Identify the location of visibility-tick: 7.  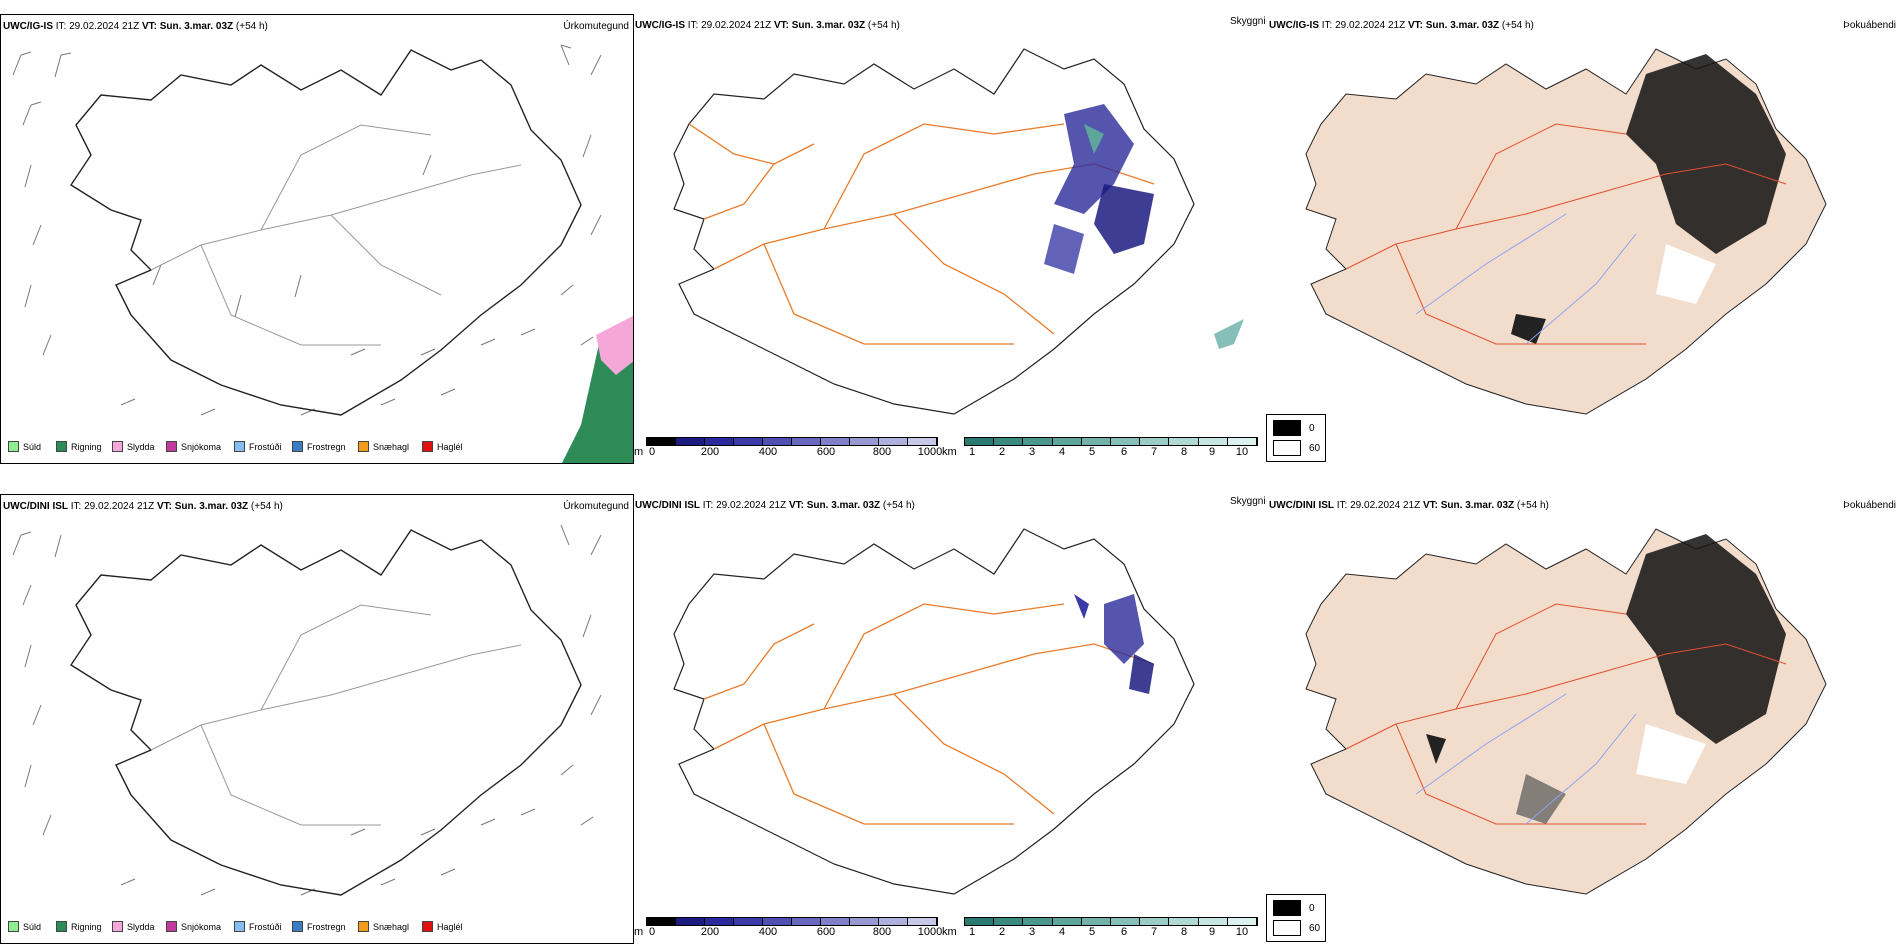
(1154, 932).